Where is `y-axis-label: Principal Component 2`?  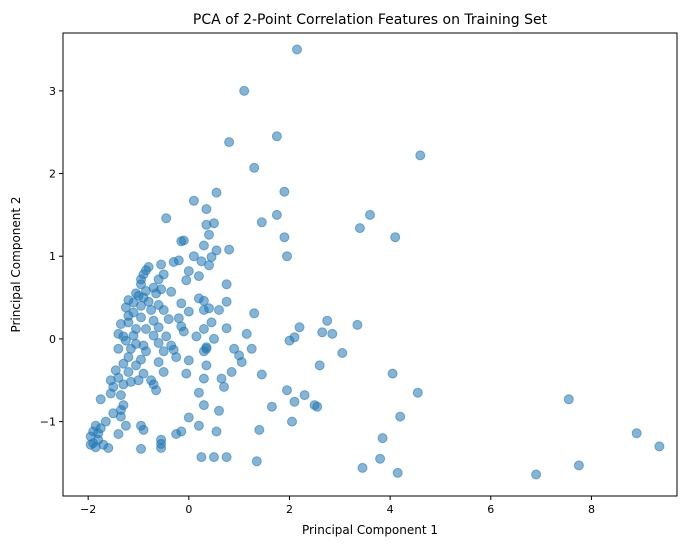
y-axis-label: Principal Component 2 is located at coordinates (16, 264).